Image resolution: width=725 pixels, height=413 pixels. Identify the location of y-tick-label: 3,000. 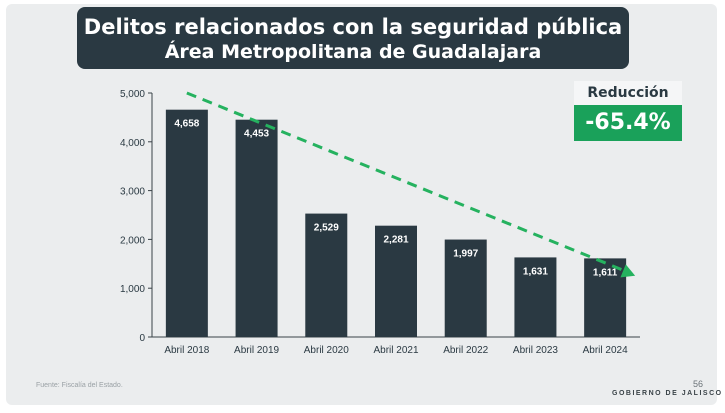
(132, 192).